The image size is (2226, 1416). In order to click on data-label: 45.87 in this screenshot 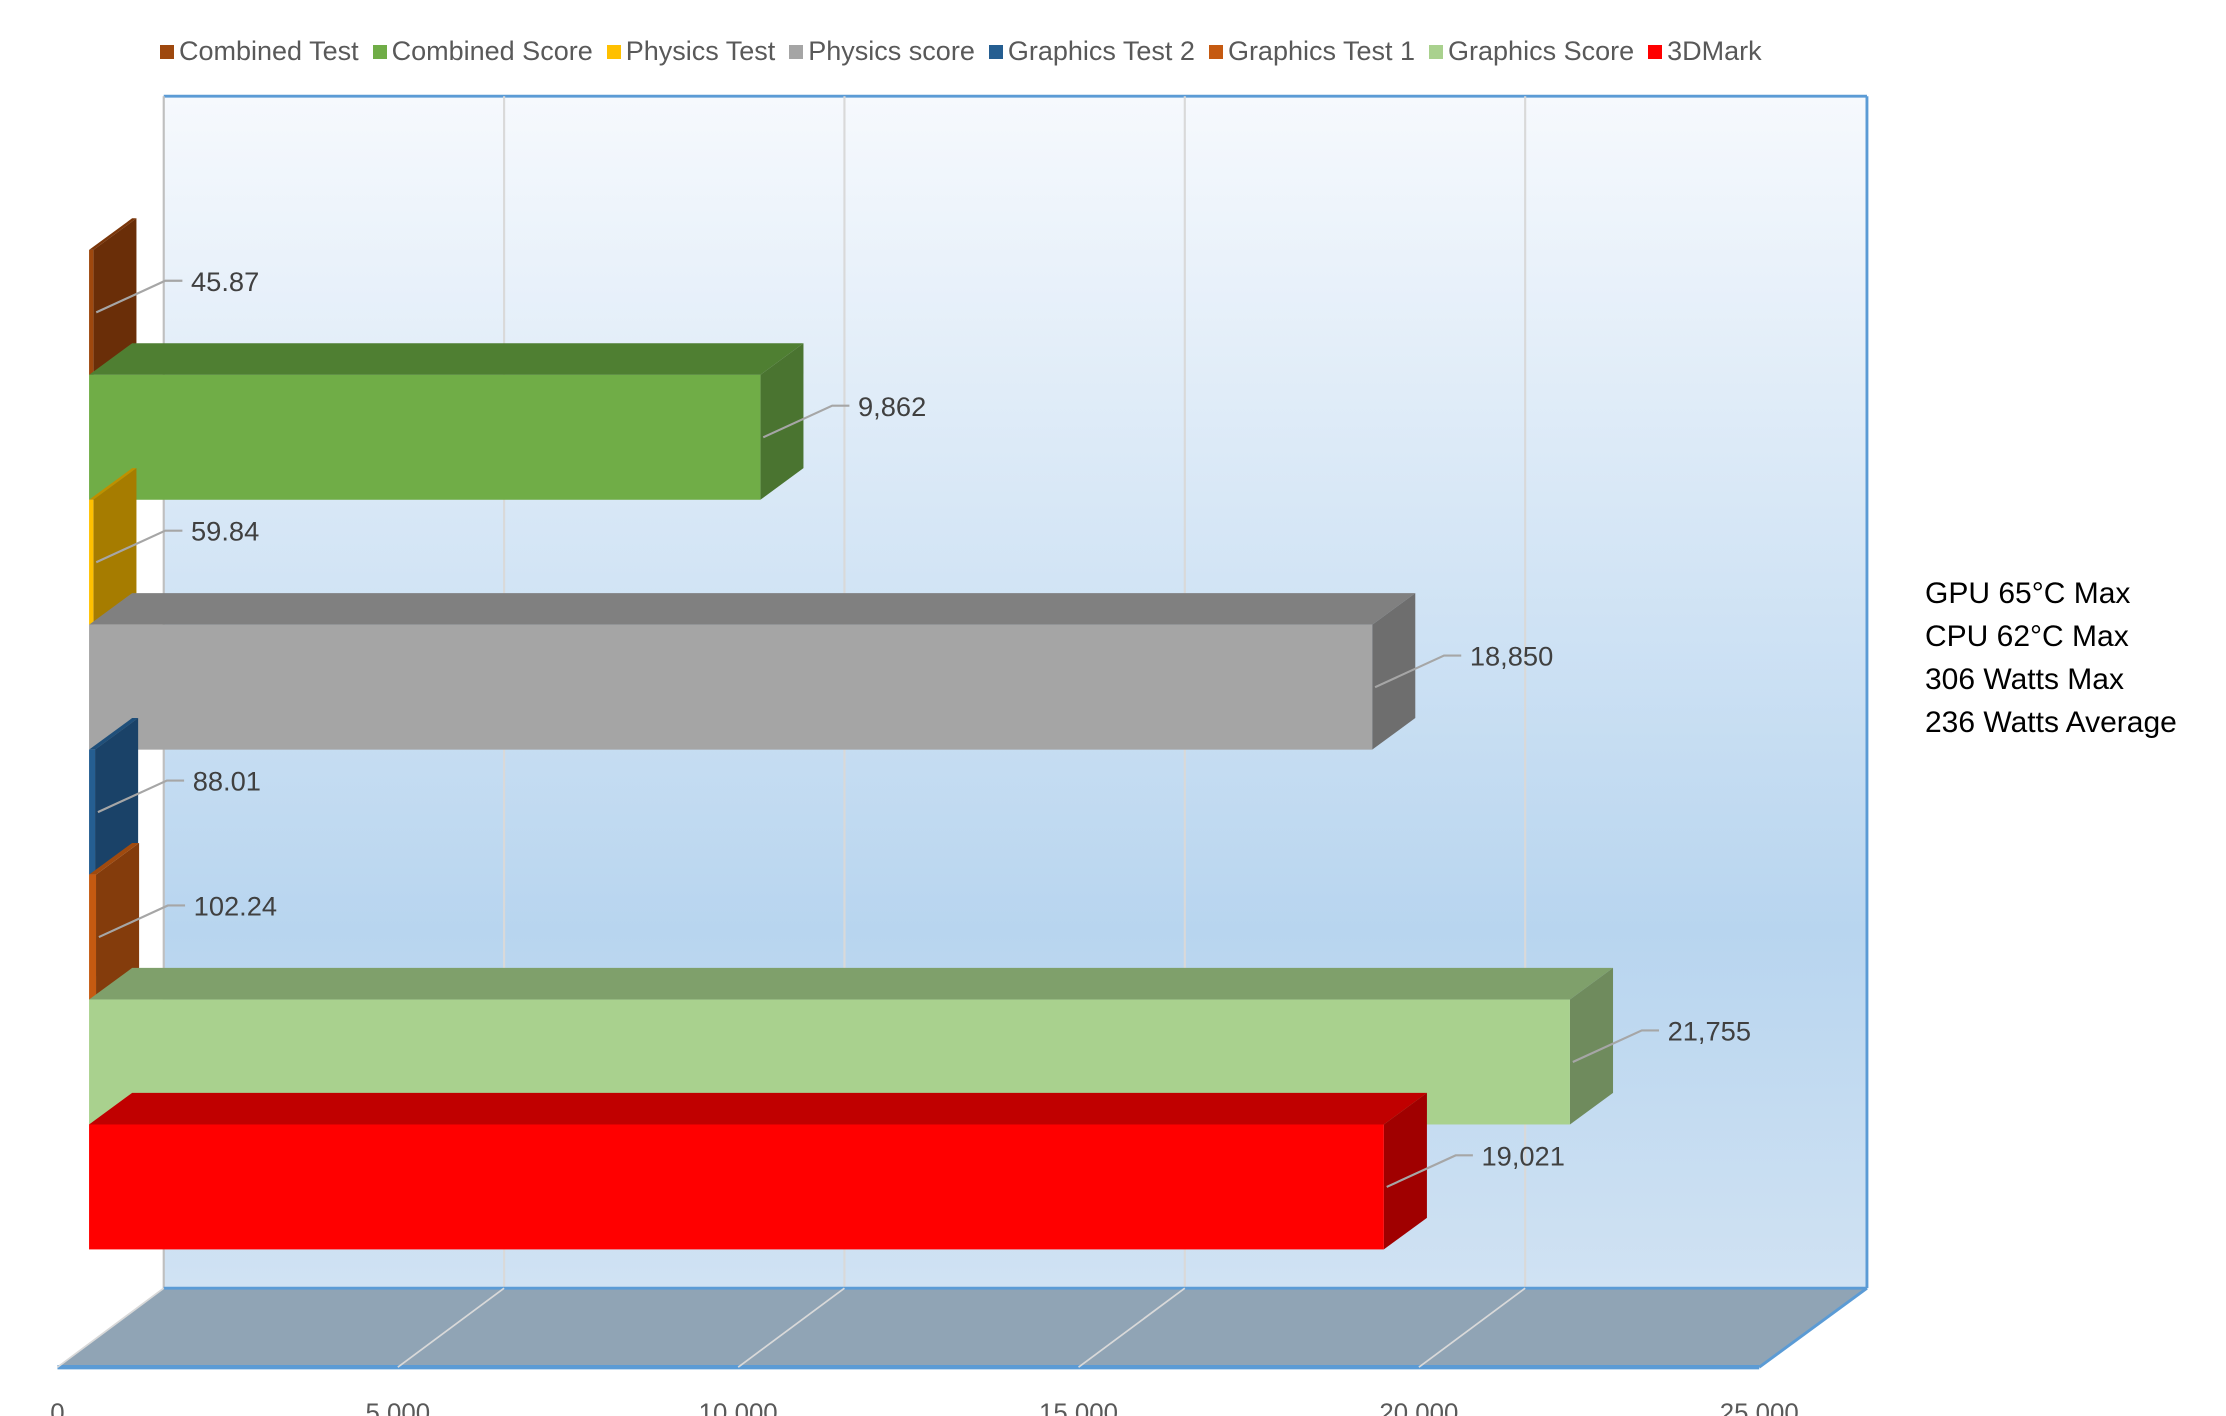, I will do `click(225, 281)`.